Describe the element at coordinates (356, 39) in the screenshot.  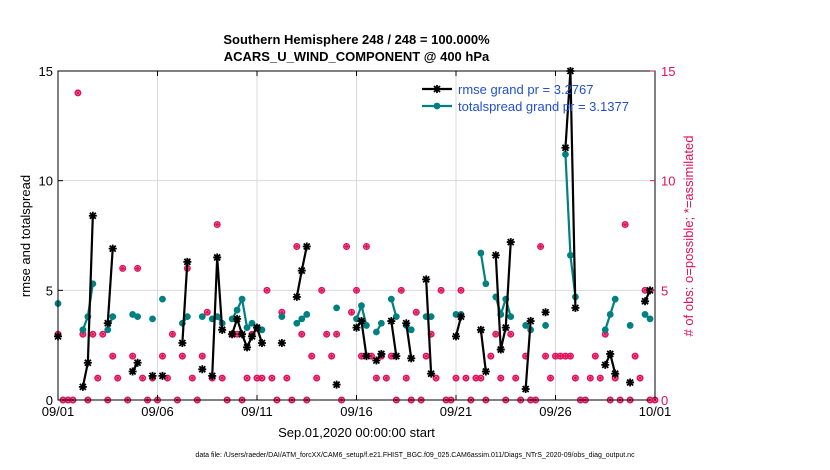
I see `chart-title: Southern Hemisphere 248 / 248 = 100.000%` at that location.